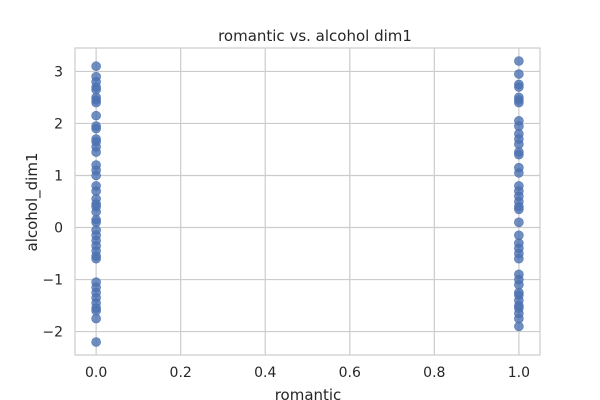 This screenshot has width=600, height=400. What do you see at coordinates (52, 202) in the screenshot?
I see `y-tick-labels: −2 −1 0 1 2 3` at bounding box center [52, 202].